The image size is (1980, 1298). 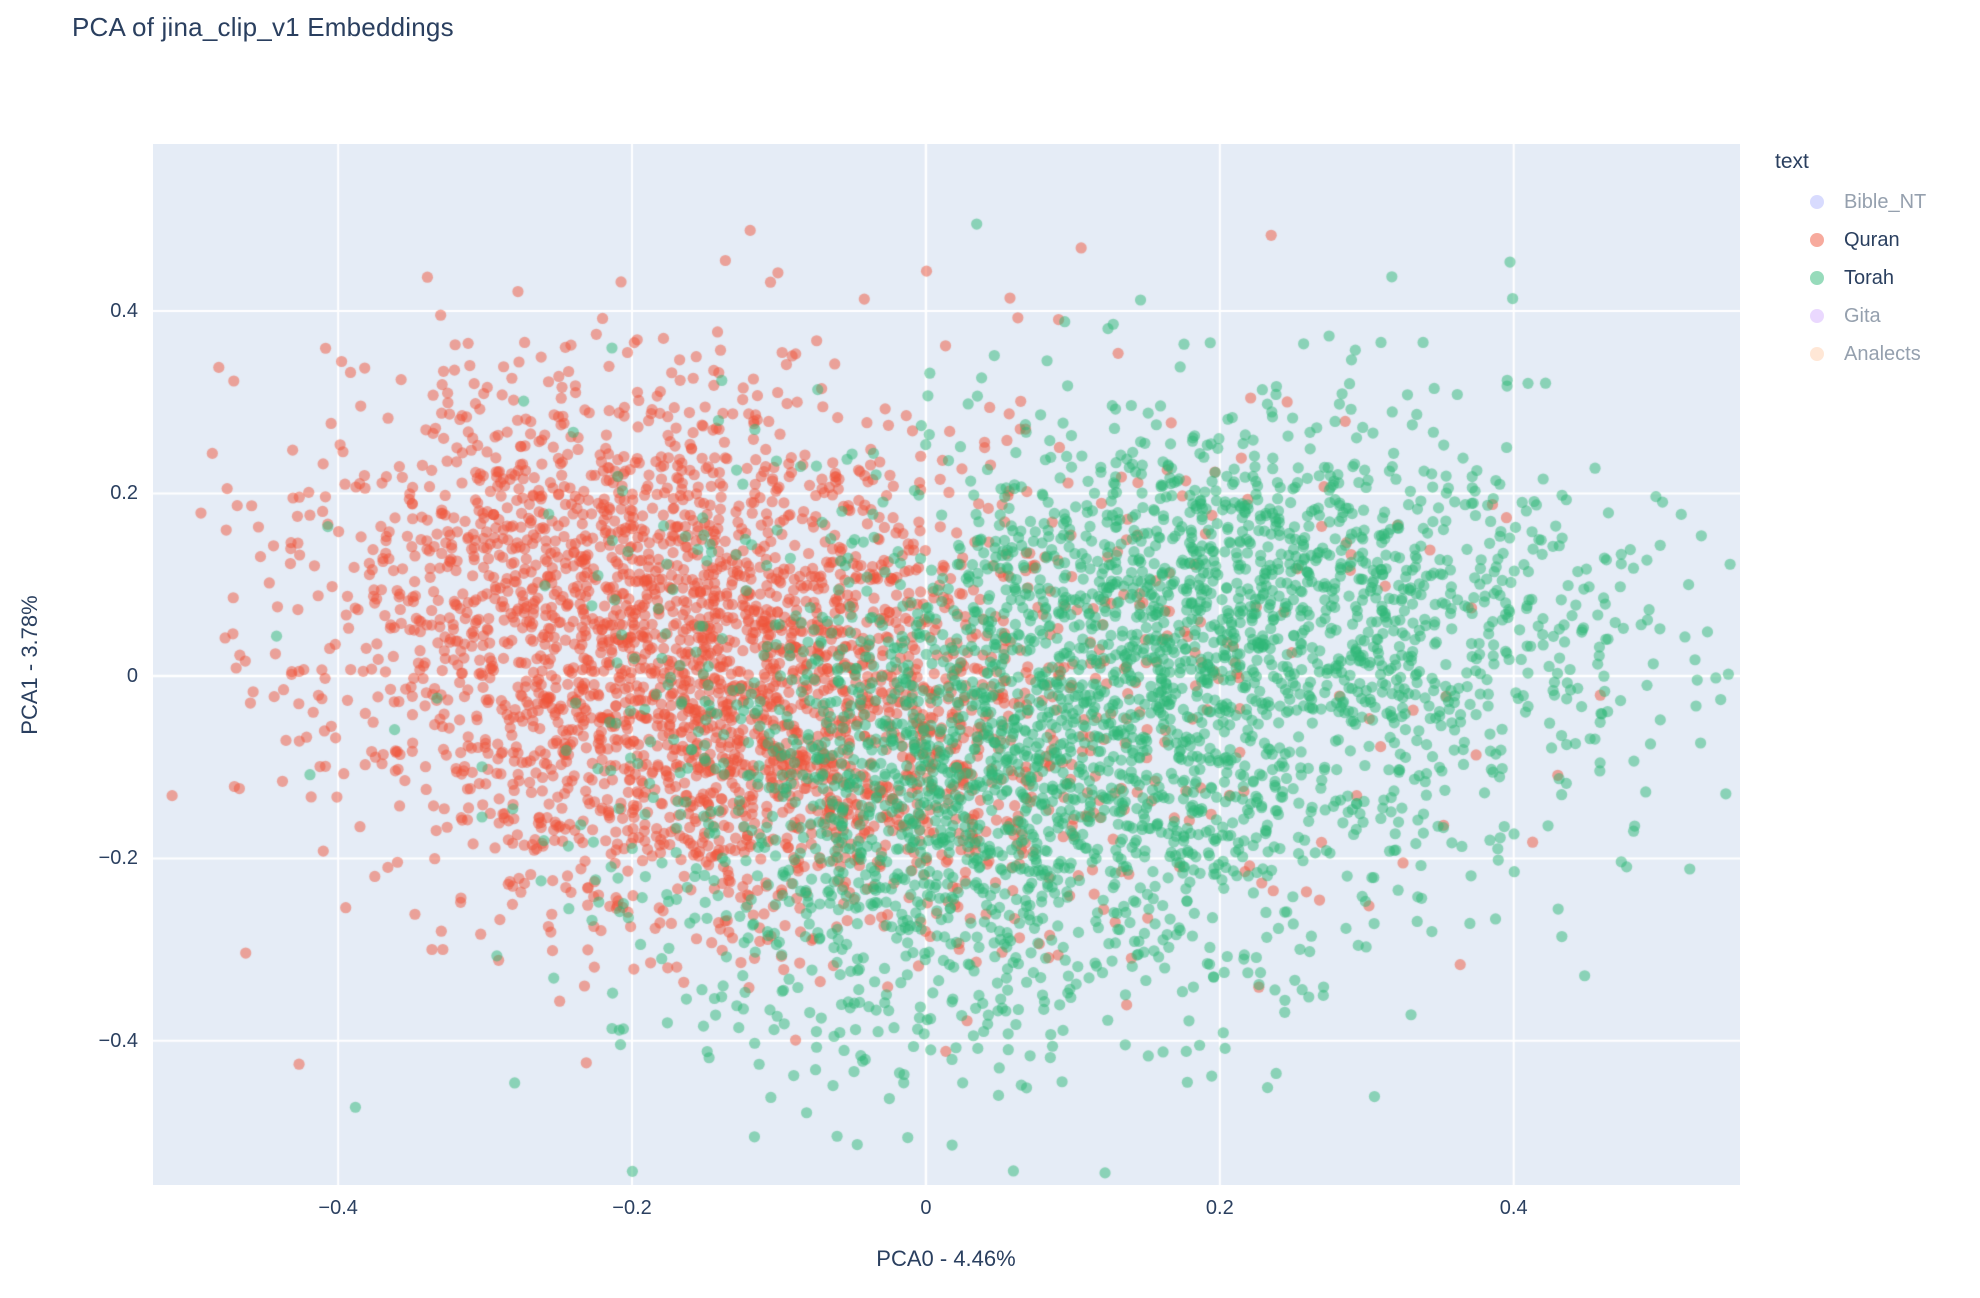 What do you see at coordinates (132, 675) in the screenshot?
I see `y-tick-label: 0` at bounding box center [132, 675].